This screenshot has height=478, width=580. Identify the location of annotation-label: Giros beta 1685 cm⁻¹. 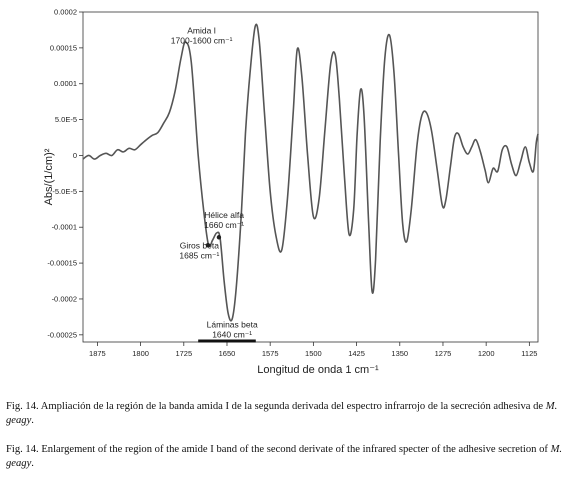
(199, 251).